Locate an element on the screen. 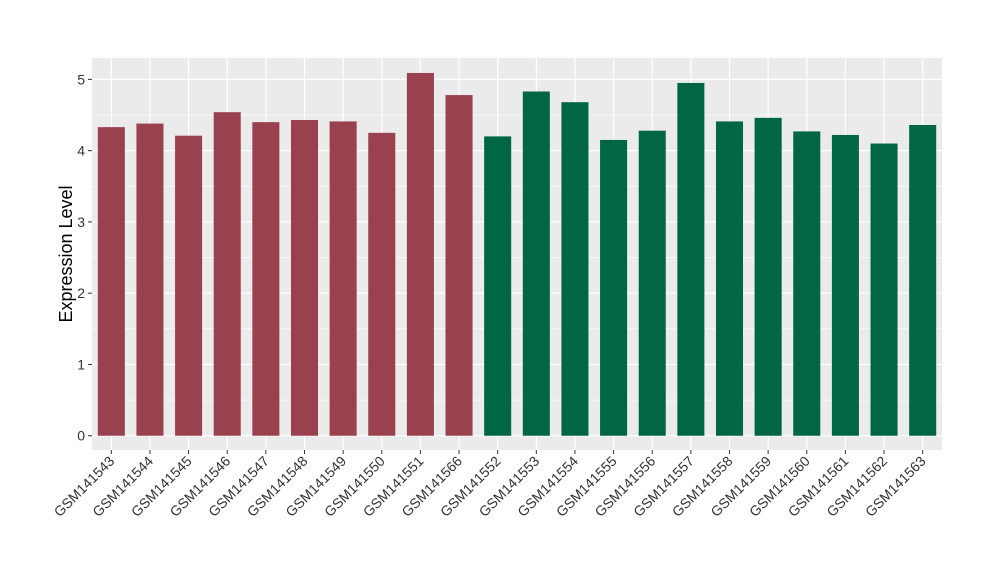  y-axis: 0 1 2 3 4 5 is located at coordinates (84, 257).